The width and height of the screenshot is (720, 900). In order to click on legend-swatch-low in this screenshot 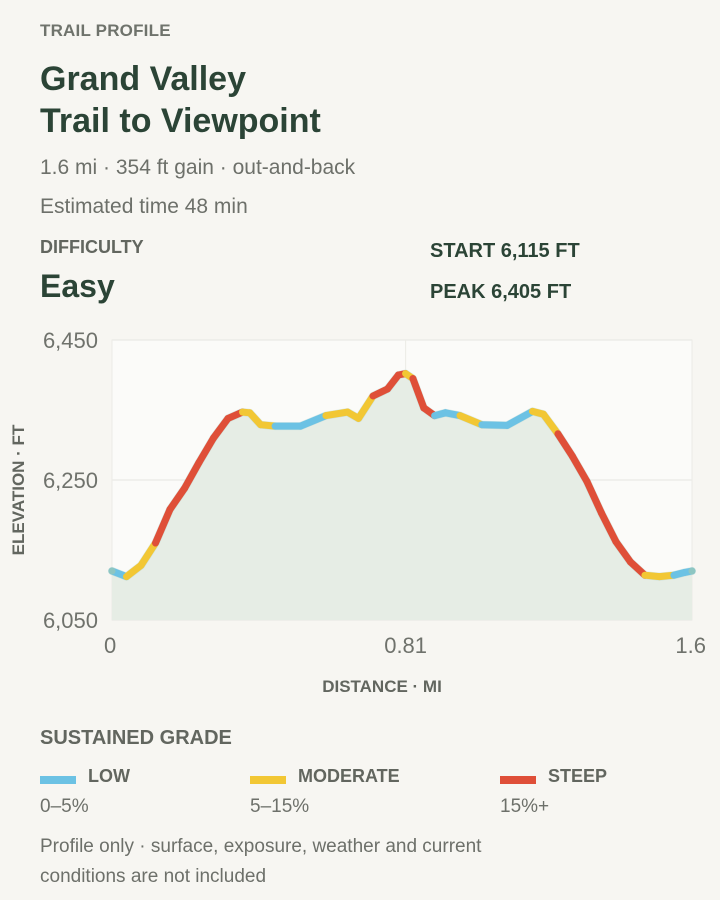, I will do `click(58, 780)`.